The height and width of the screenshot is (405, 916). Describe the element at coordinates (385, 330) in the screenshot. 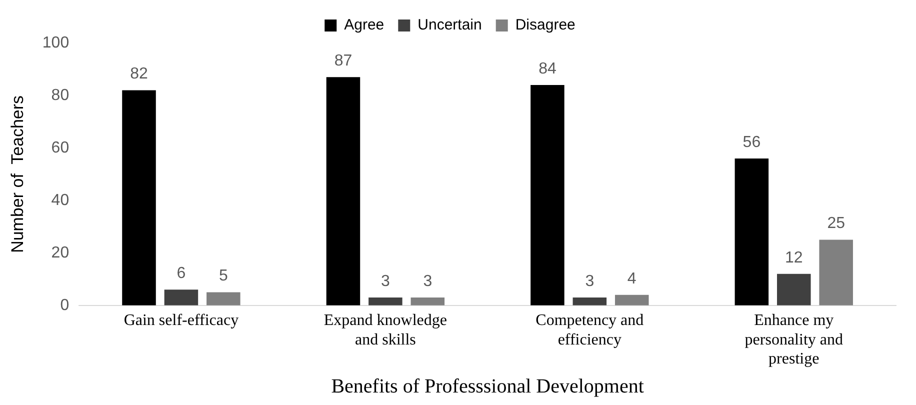

I see `x-tick-label: Expand knowledge and skills` at that location.